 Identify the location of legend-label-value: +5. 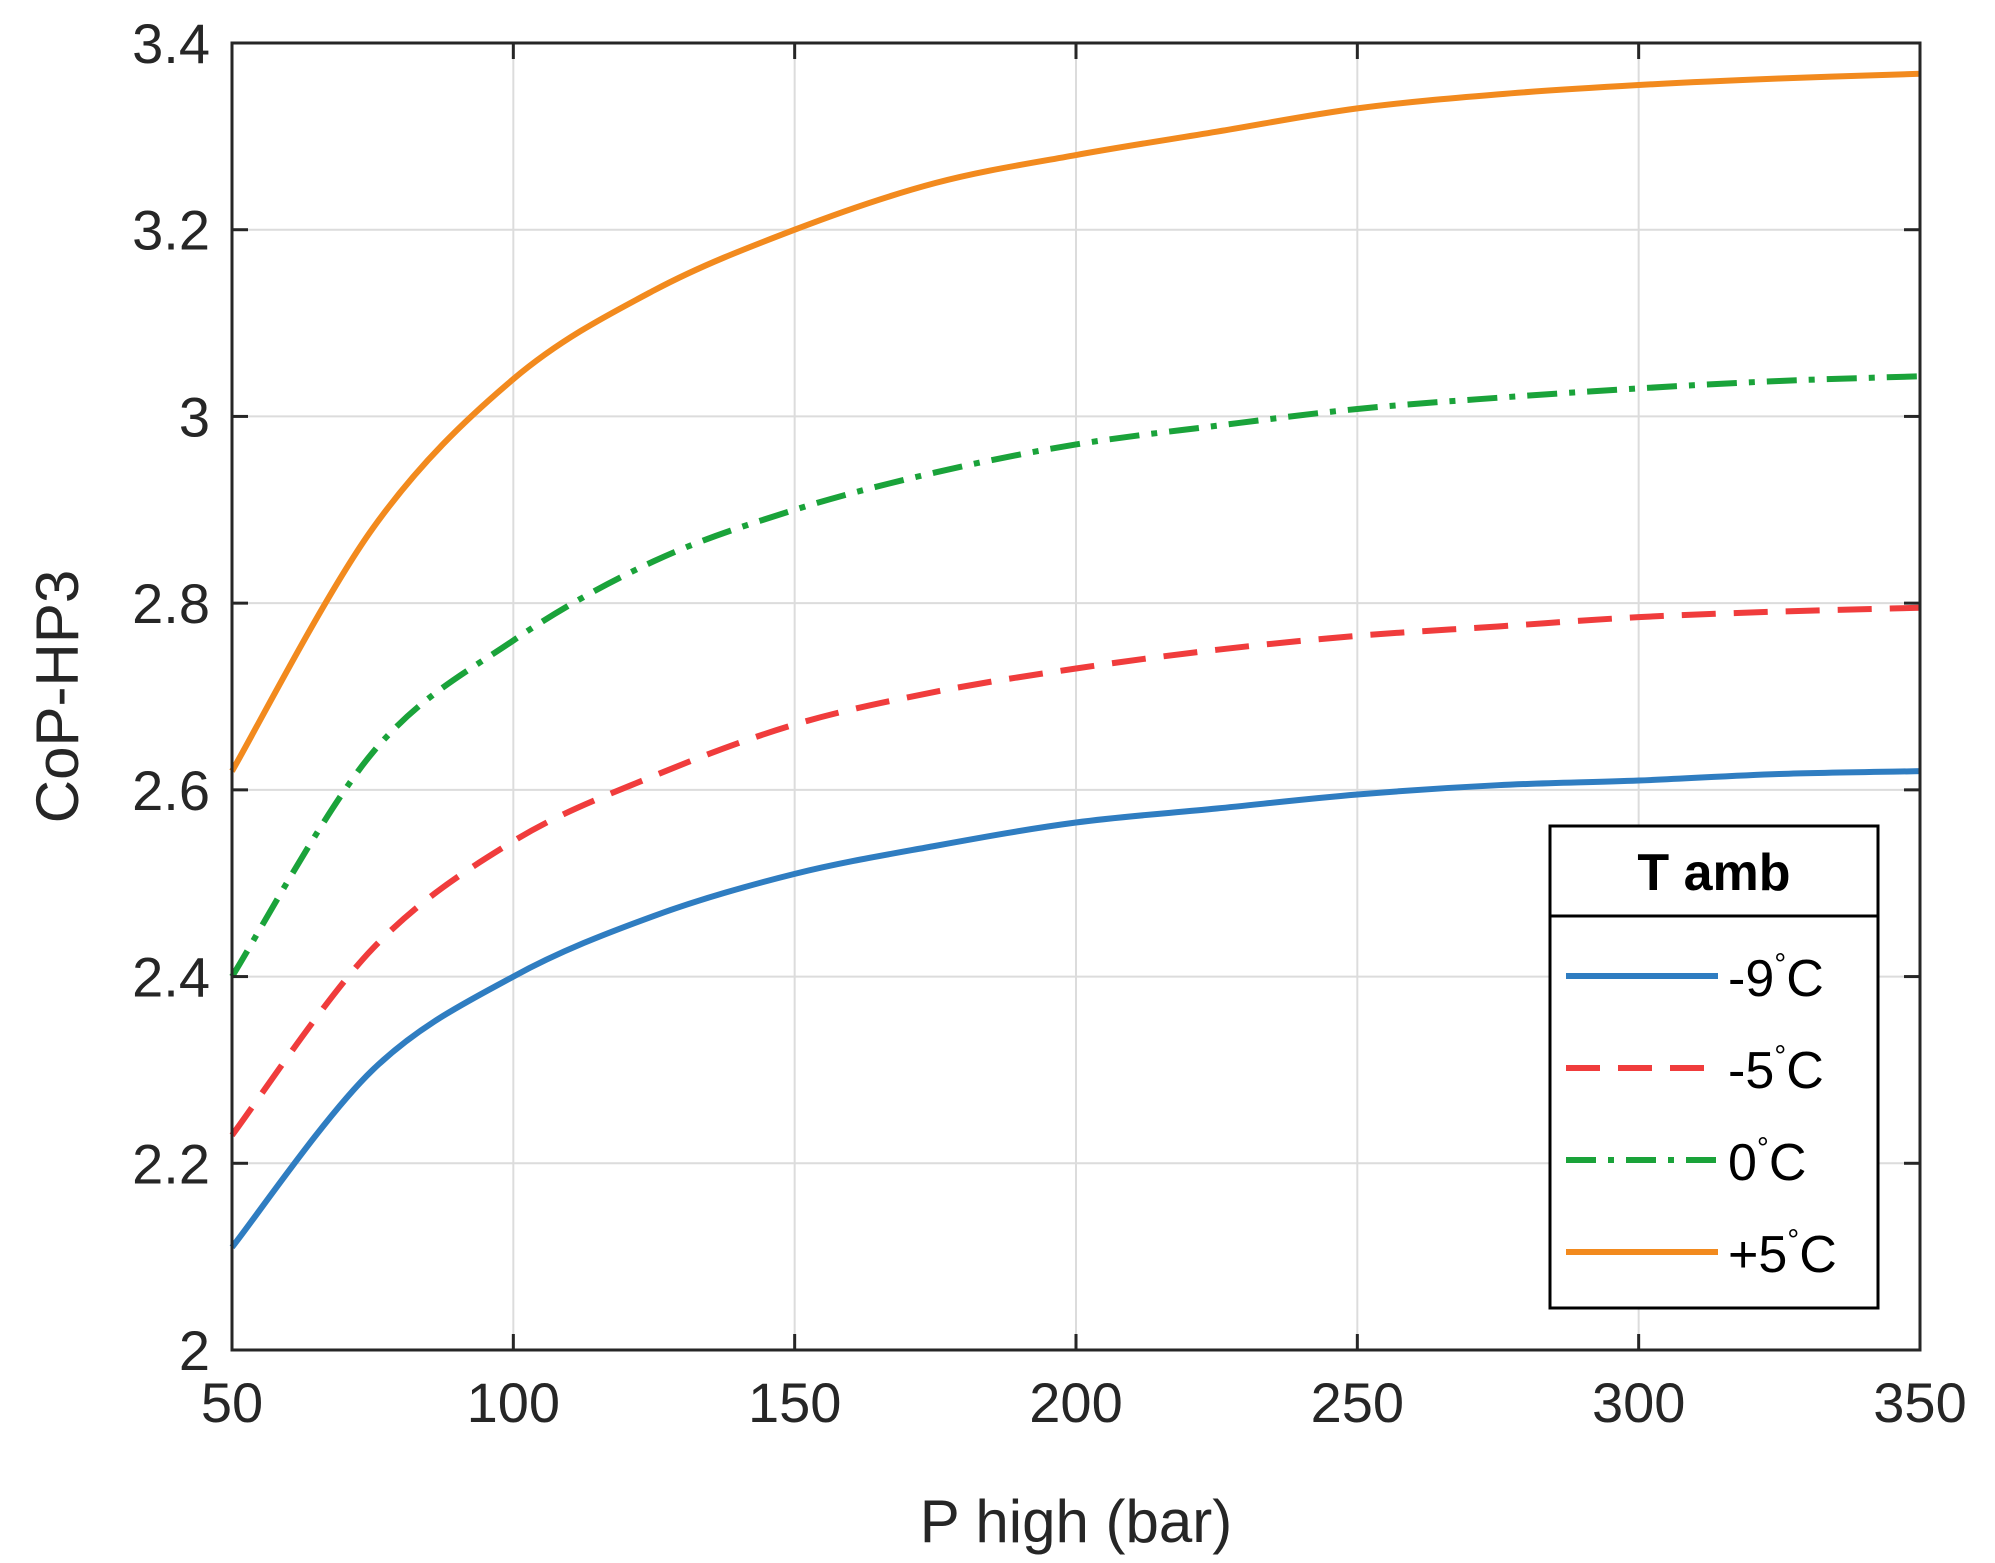
(1757, 1255).